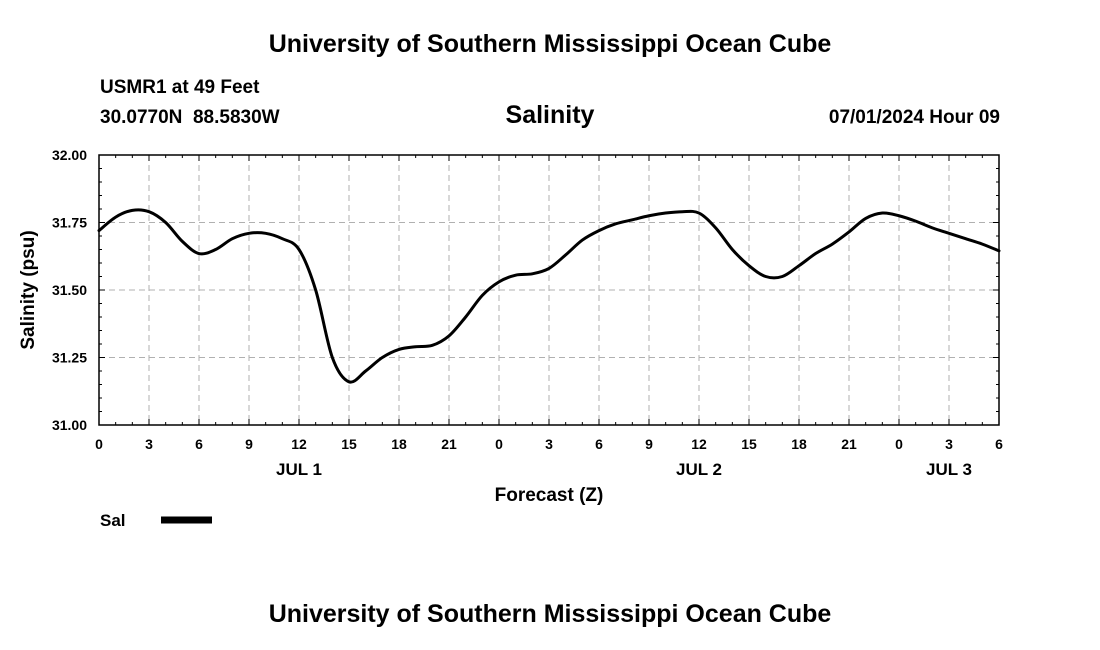 The width and height of the screenshot is (1100, 650). Describe the element at coordinates (69, 155) in the screenshot. I see `y-tick-label: 32.00` at that location.